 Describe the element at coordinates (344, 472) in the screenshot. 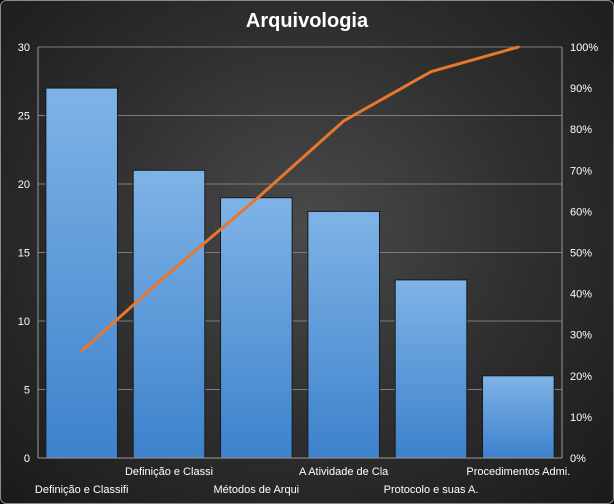

I see `category-label-4: A Atividade de Cla` at that location.